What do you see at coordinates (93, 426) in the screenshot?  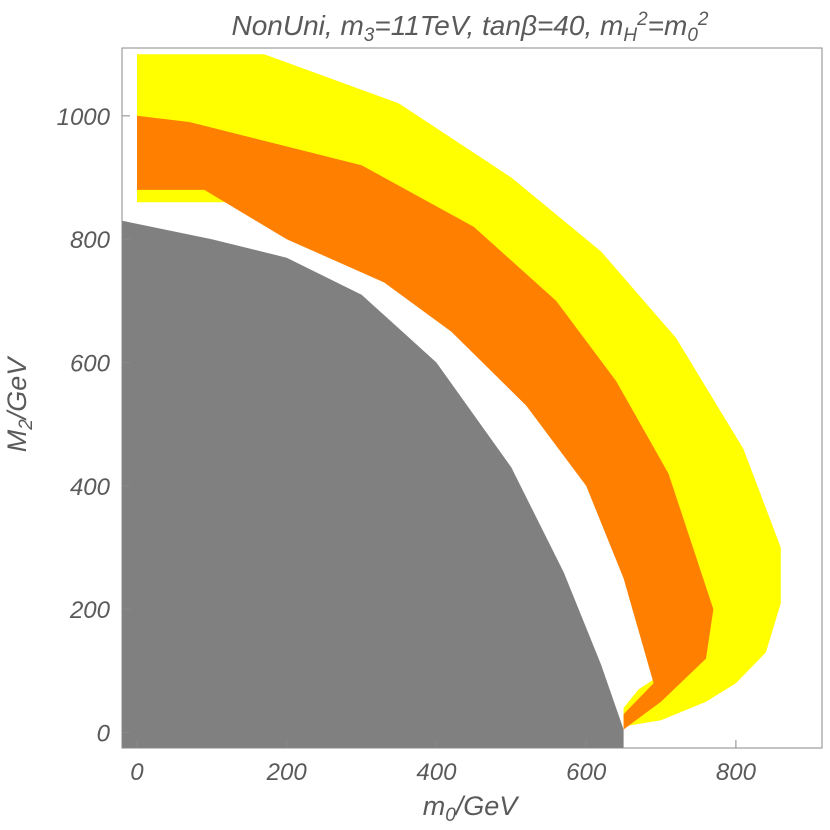 I see `y-axis: 0 200 400 600 800 1000` at bounding box center [93, 426].